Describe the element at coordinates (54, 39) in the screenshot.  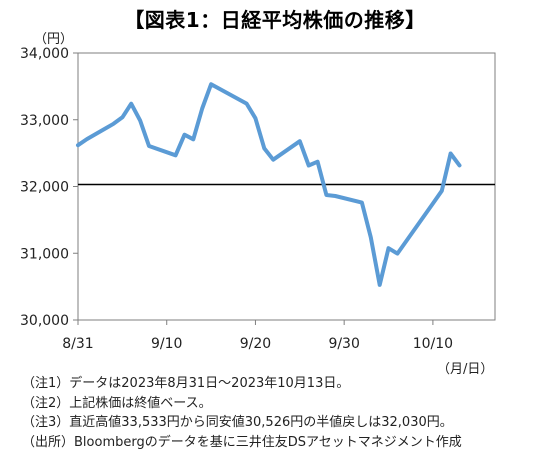
I see `y-axis-unit: （円）` at that location.